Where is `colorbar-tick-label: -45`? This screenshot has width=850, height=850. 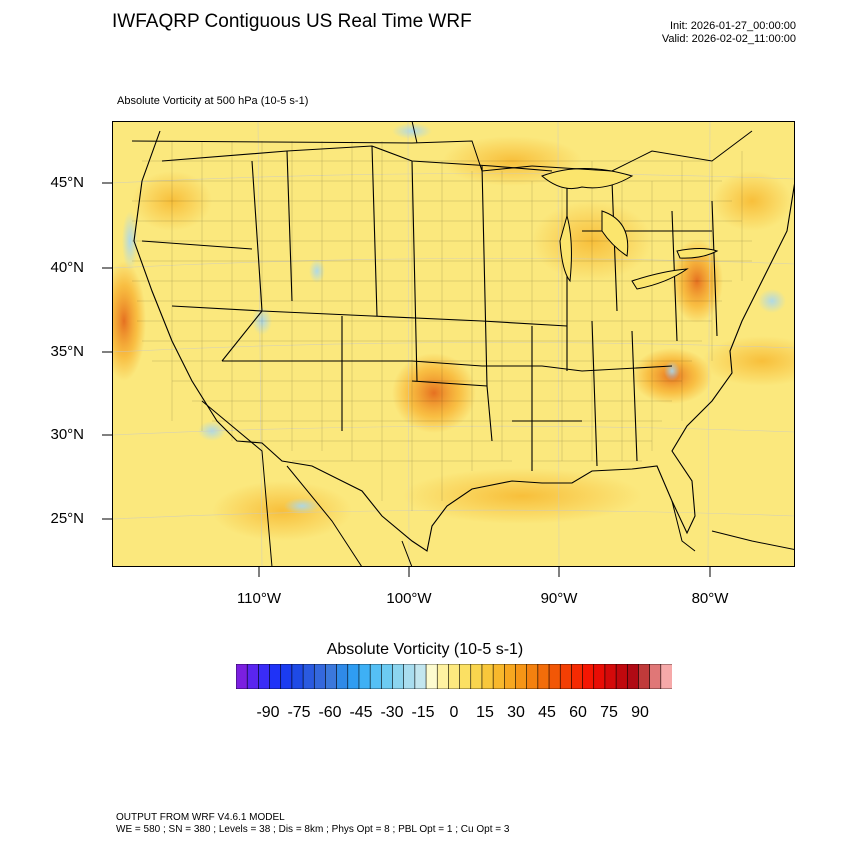
colorbar-tick-label: -45 is located at coordinates (361, 712).